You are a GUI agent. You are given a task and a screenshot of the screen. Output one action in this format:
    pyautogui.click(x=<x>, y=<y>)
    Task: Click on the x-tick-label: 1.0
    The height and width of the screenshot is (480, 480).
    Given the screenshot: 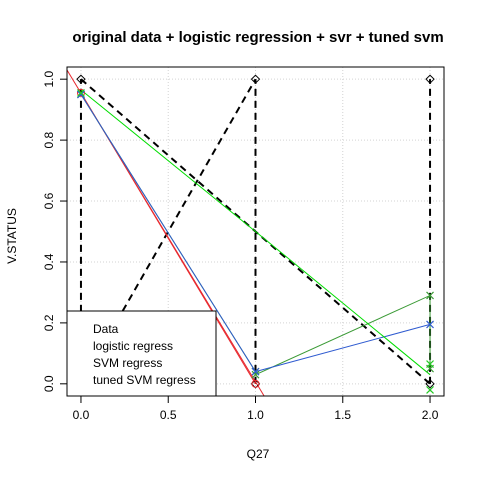 What is the action you would take?
    pyautogui.click(x=255, y=415)
    